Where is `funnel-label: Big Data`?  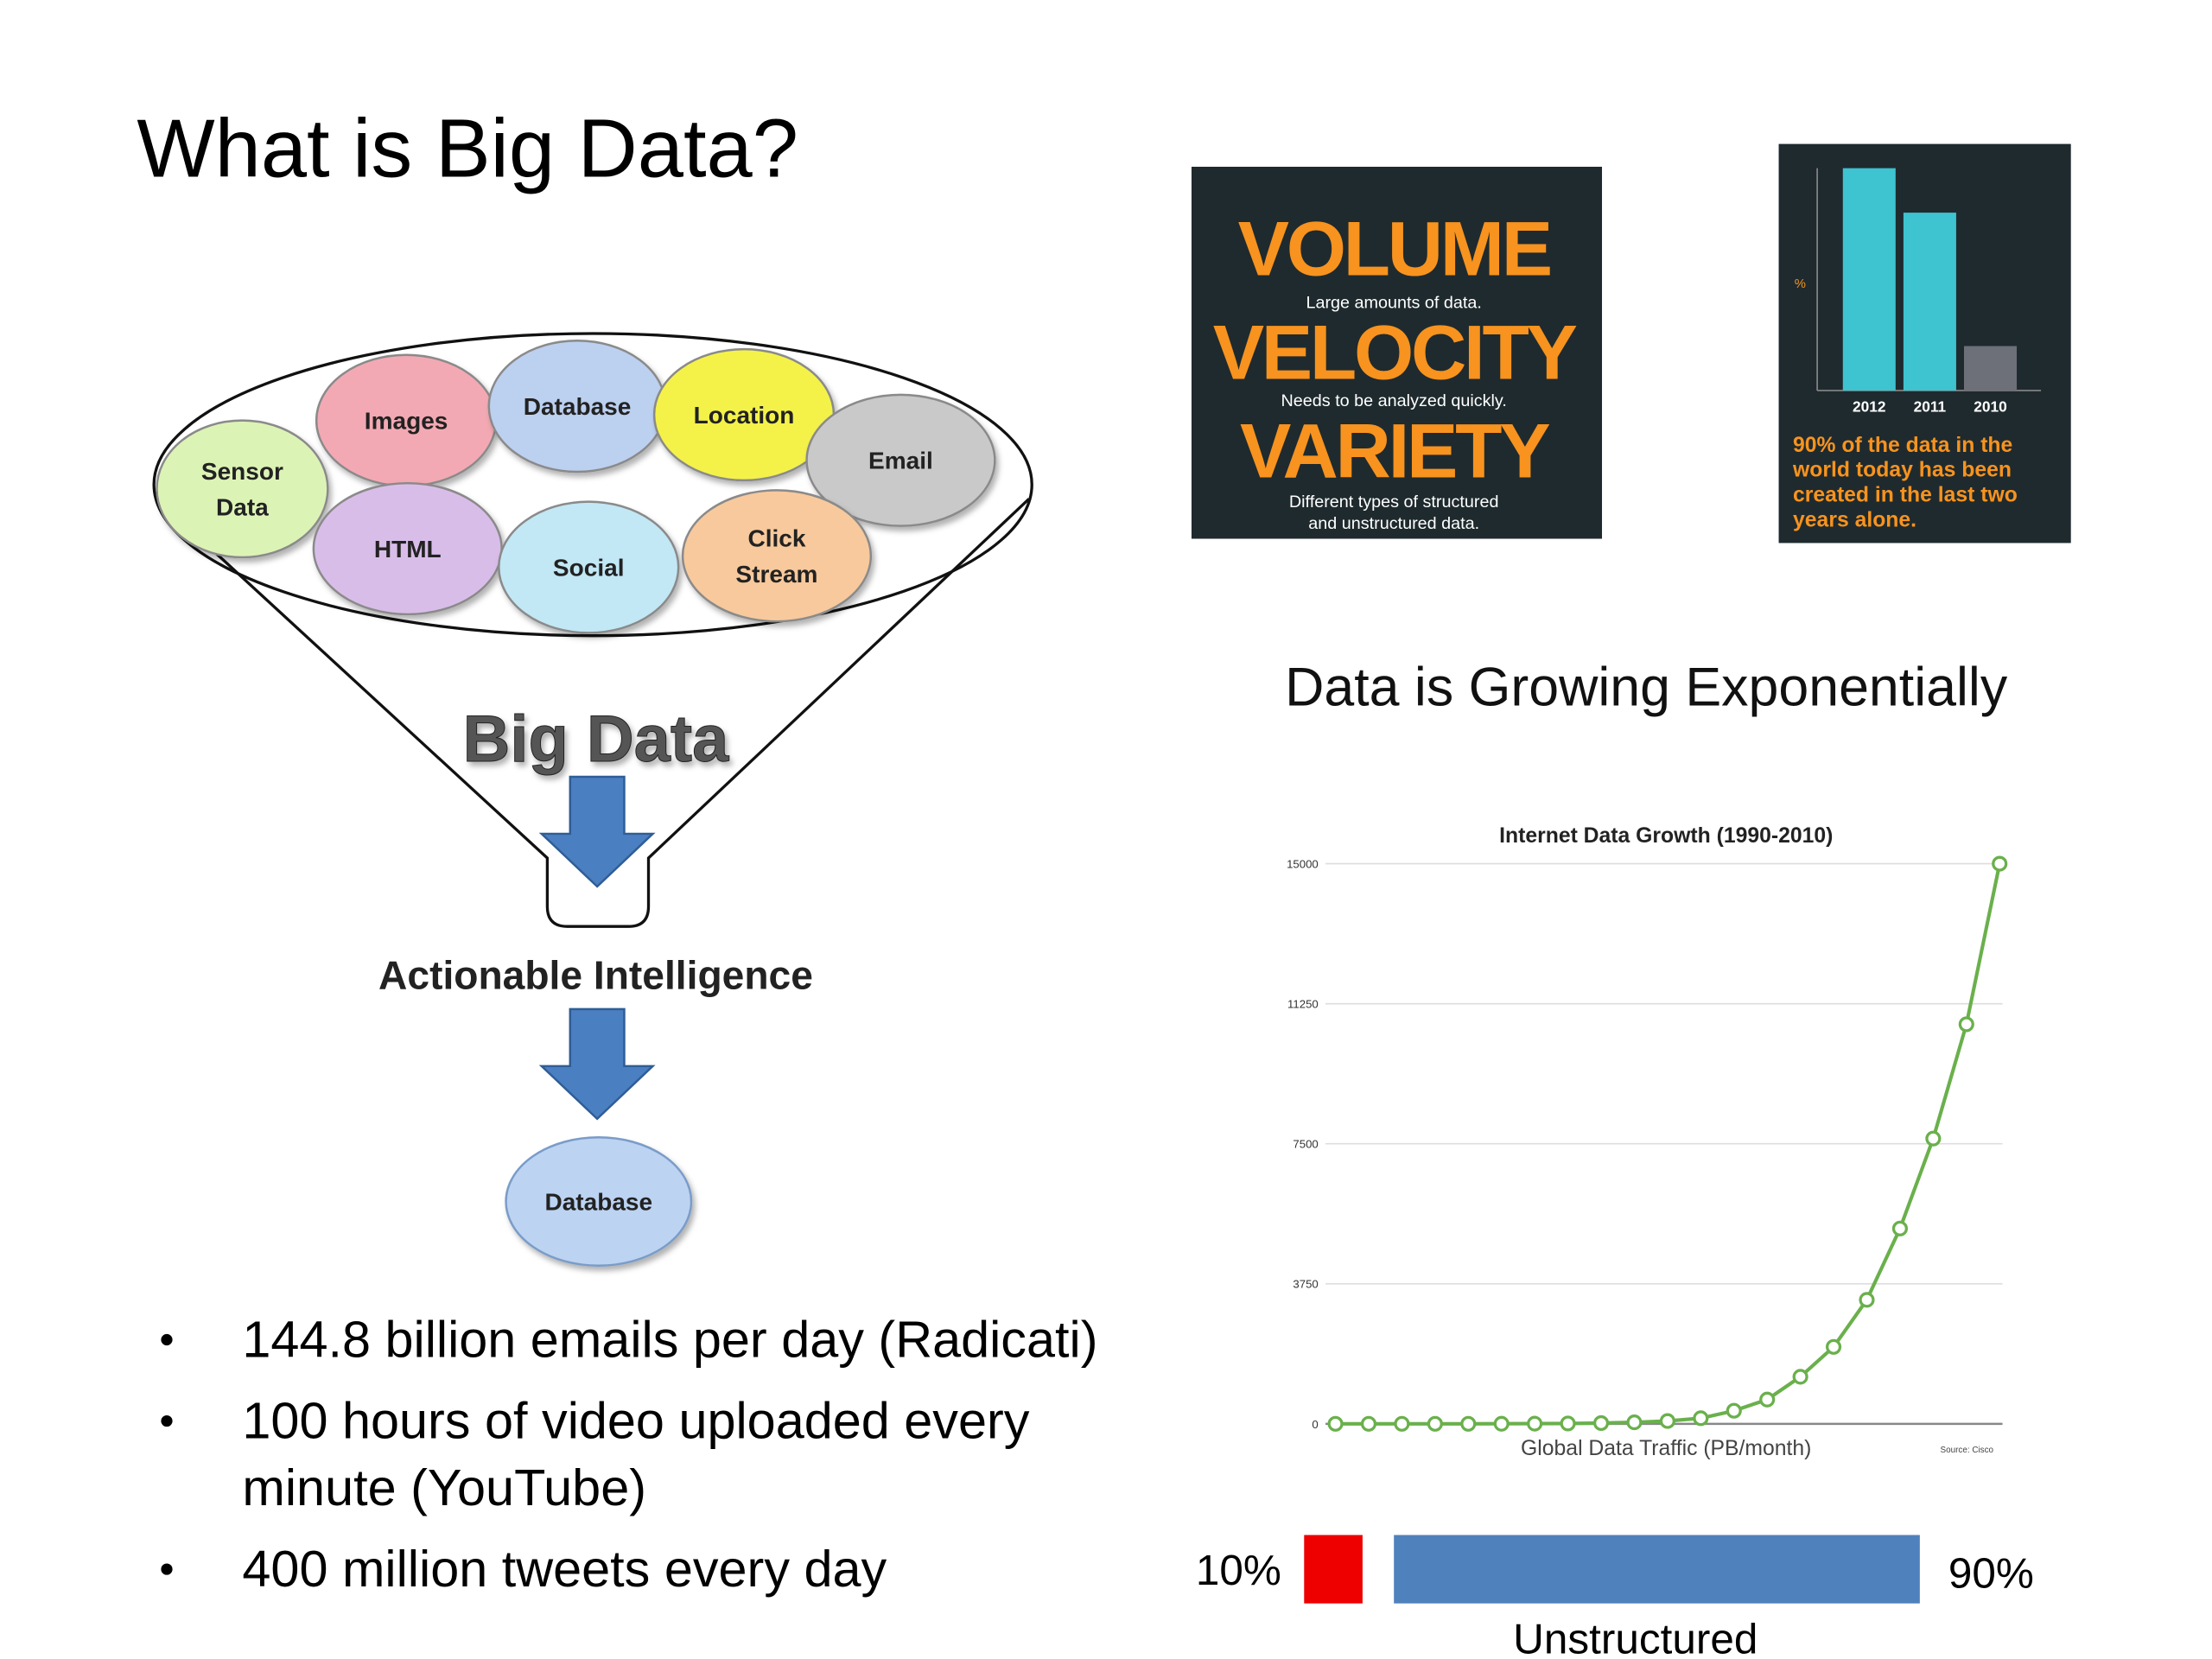
funnel-label: Big Data is located at coordinates (596, 739).